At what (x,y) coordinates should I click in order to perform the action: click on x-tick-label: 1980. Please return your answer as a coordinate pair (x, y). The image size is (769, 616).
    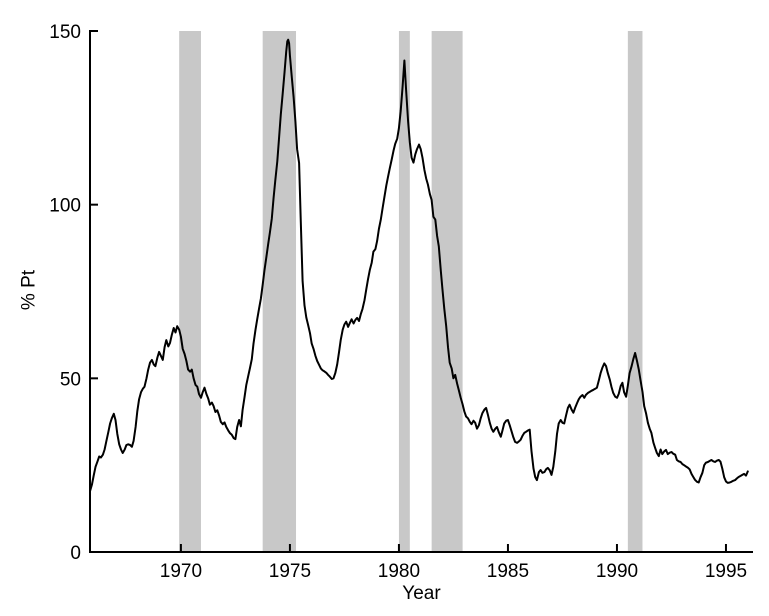
    Looking at the image, I should click on (399, 571).